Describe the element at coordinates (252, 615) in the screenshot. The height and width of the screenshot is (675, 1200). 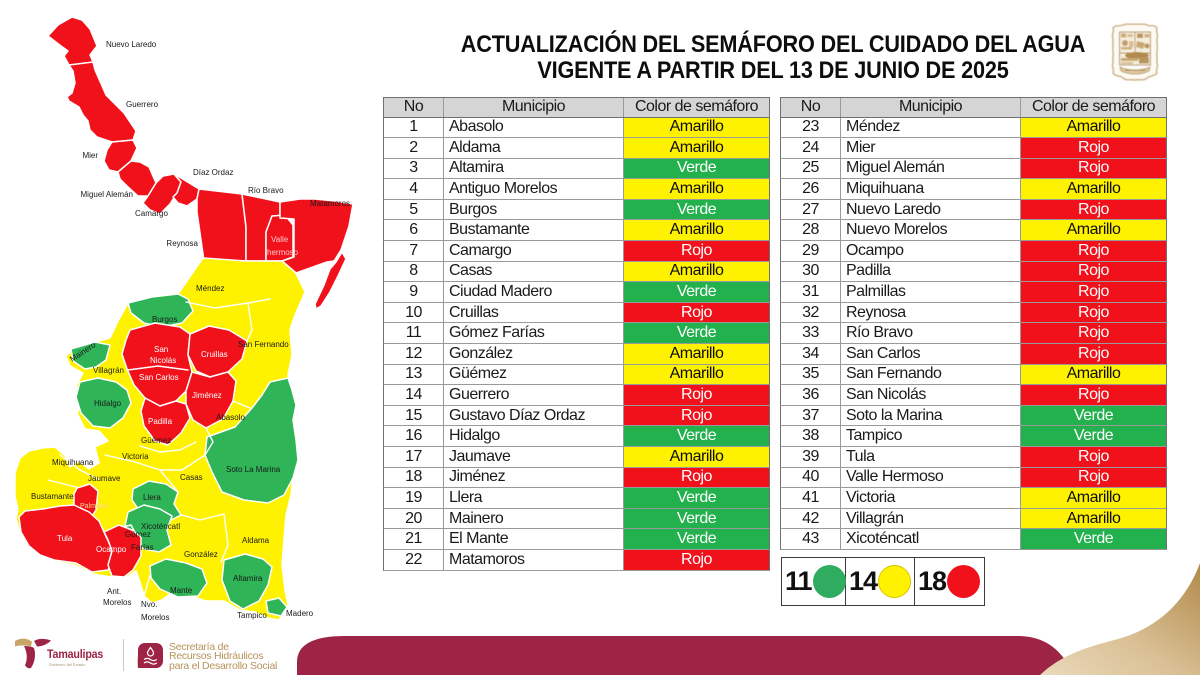
I see `svg-text: Tampico` at that location.